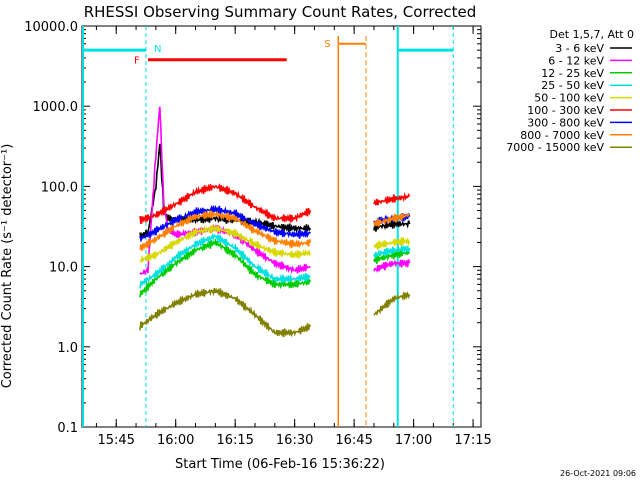  What do you see at coordinates (59, 187) in the screenshot?
I see `y-tick-label: 100.0` at bounding box center [59, 187].